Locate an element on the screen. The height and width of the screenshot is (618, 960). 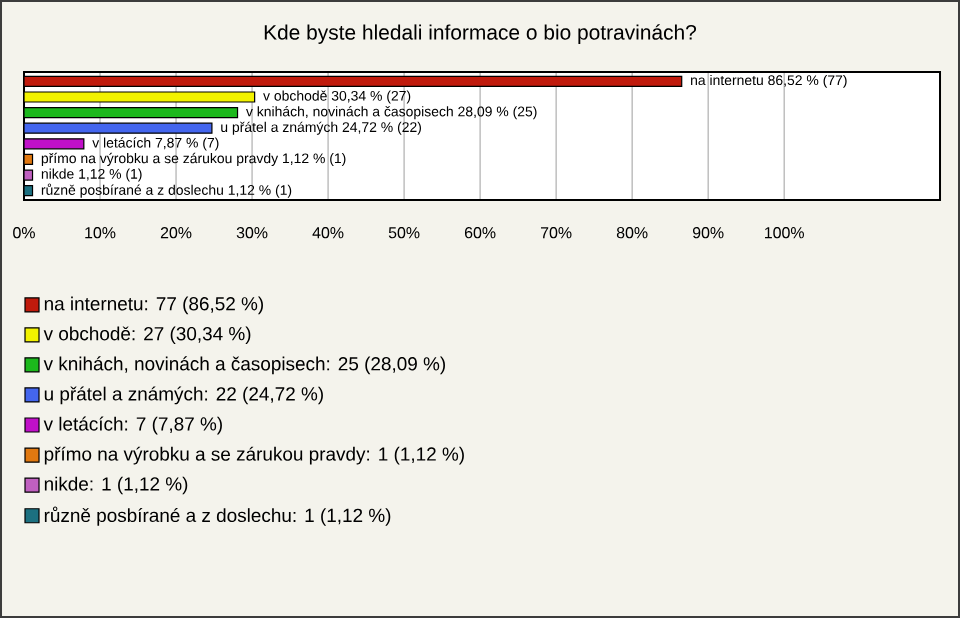
legend-label: nikde: 1 (1,12 %) is located at coordinates (116, 485).